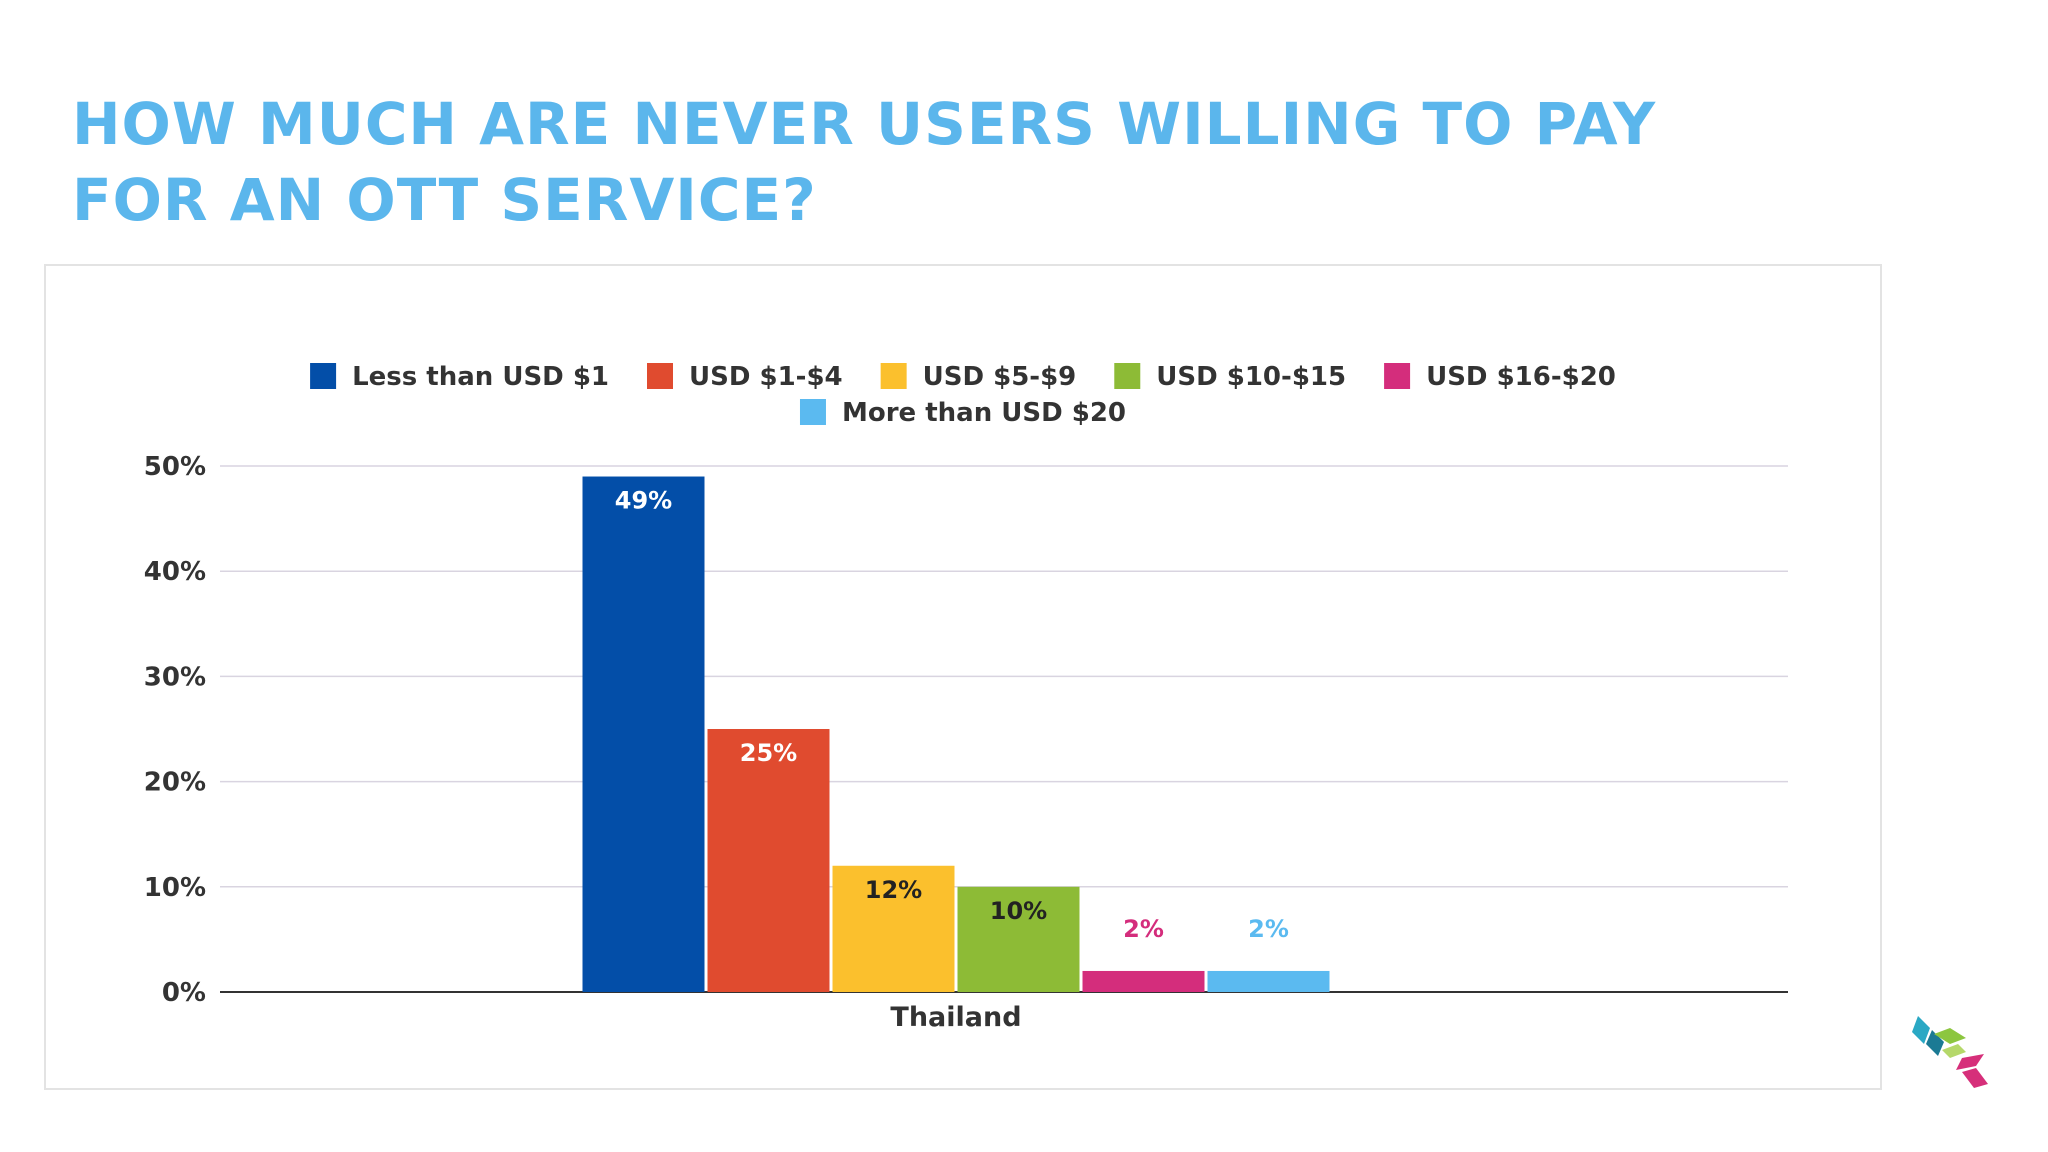  I want to click on logo-facet-teal, so click(1921, 1030).